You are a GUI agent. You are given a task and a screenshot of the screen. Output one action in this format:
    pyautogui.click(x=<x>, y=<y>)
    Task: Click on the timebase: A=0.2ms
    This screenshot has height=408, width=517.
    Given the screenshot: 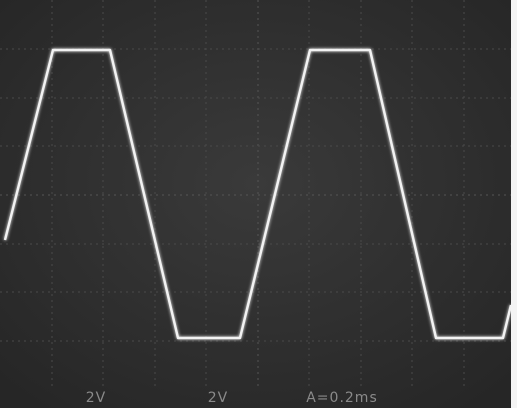 What is the action you would take?
    pyautogui.click(x=342, y=398)
    